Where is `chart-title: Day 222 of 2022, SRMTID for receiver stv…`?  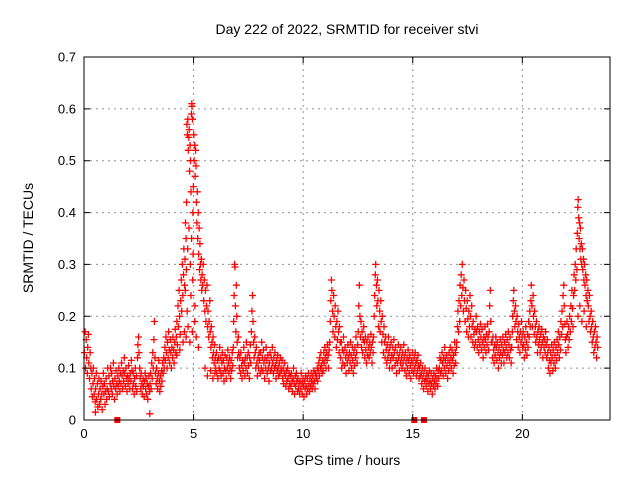
chart-title: Day 222 of 2022, SRMTID for receiver stv… is located at coordinates (347, 29).